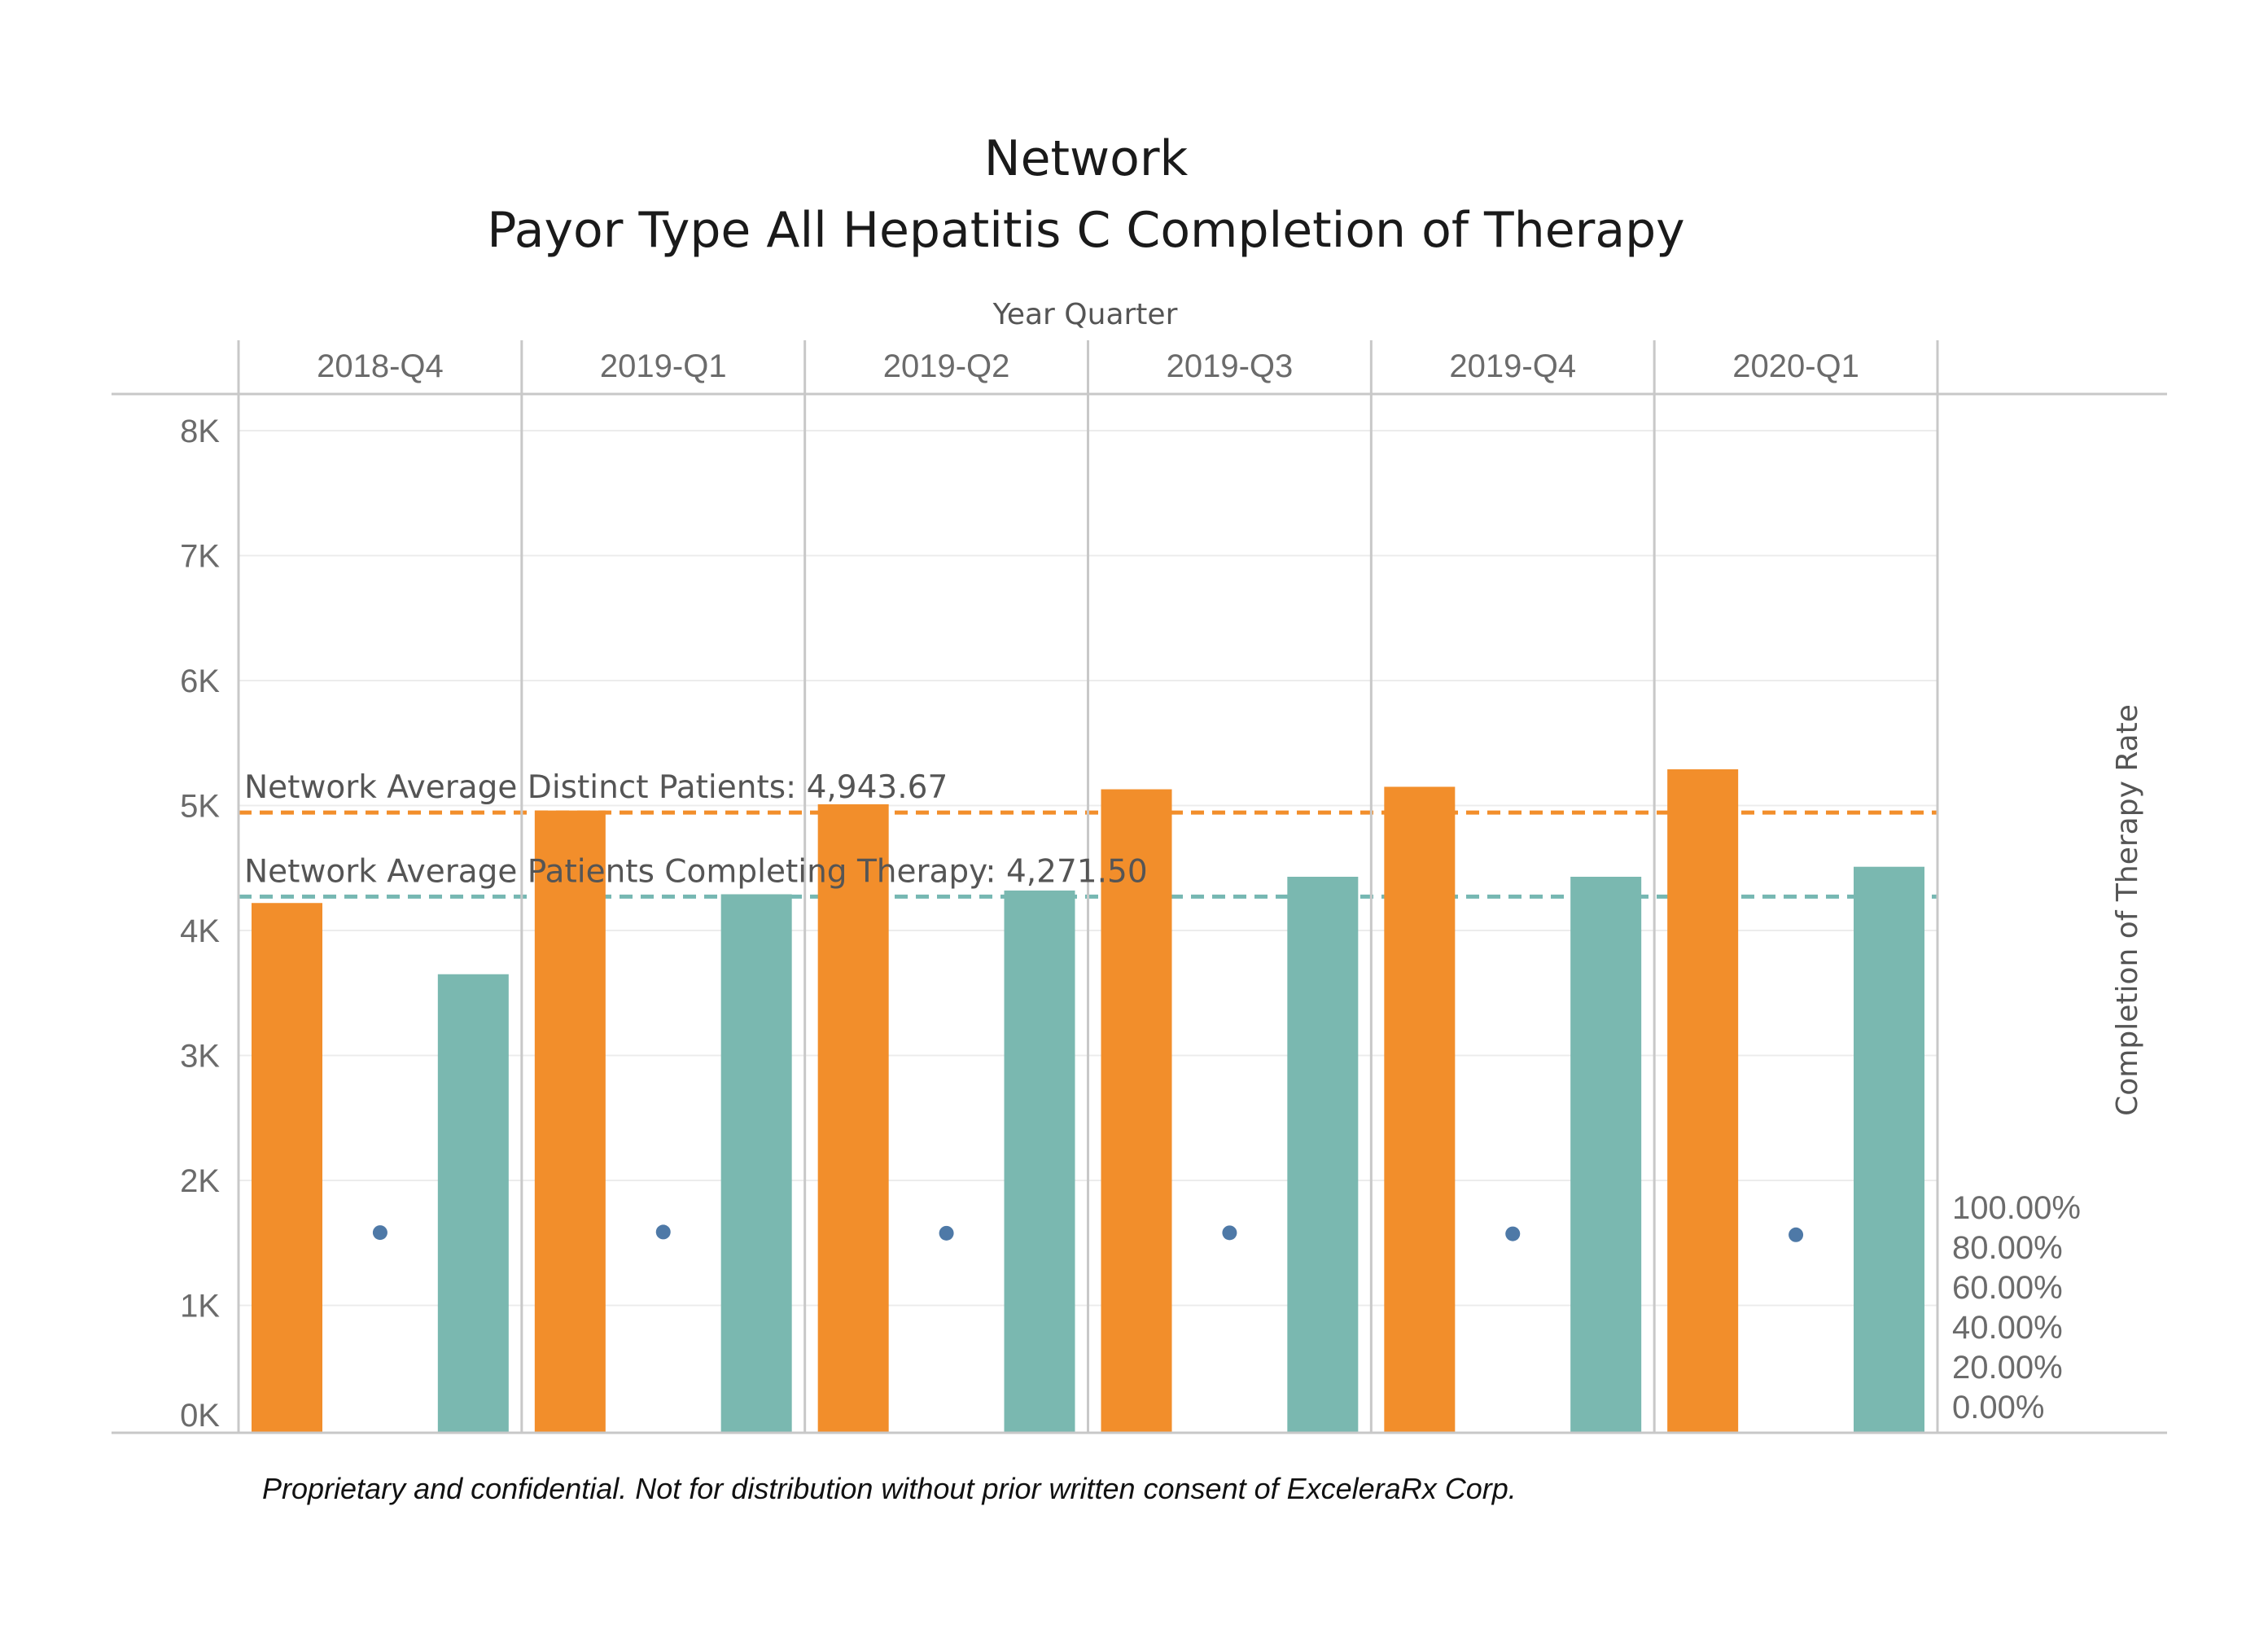 This screenshot has height=1642, width=2268. Describe the element at coordinates (946, 366) in the screenshot. I see `x-category-label: 2019-Q2` at that location.